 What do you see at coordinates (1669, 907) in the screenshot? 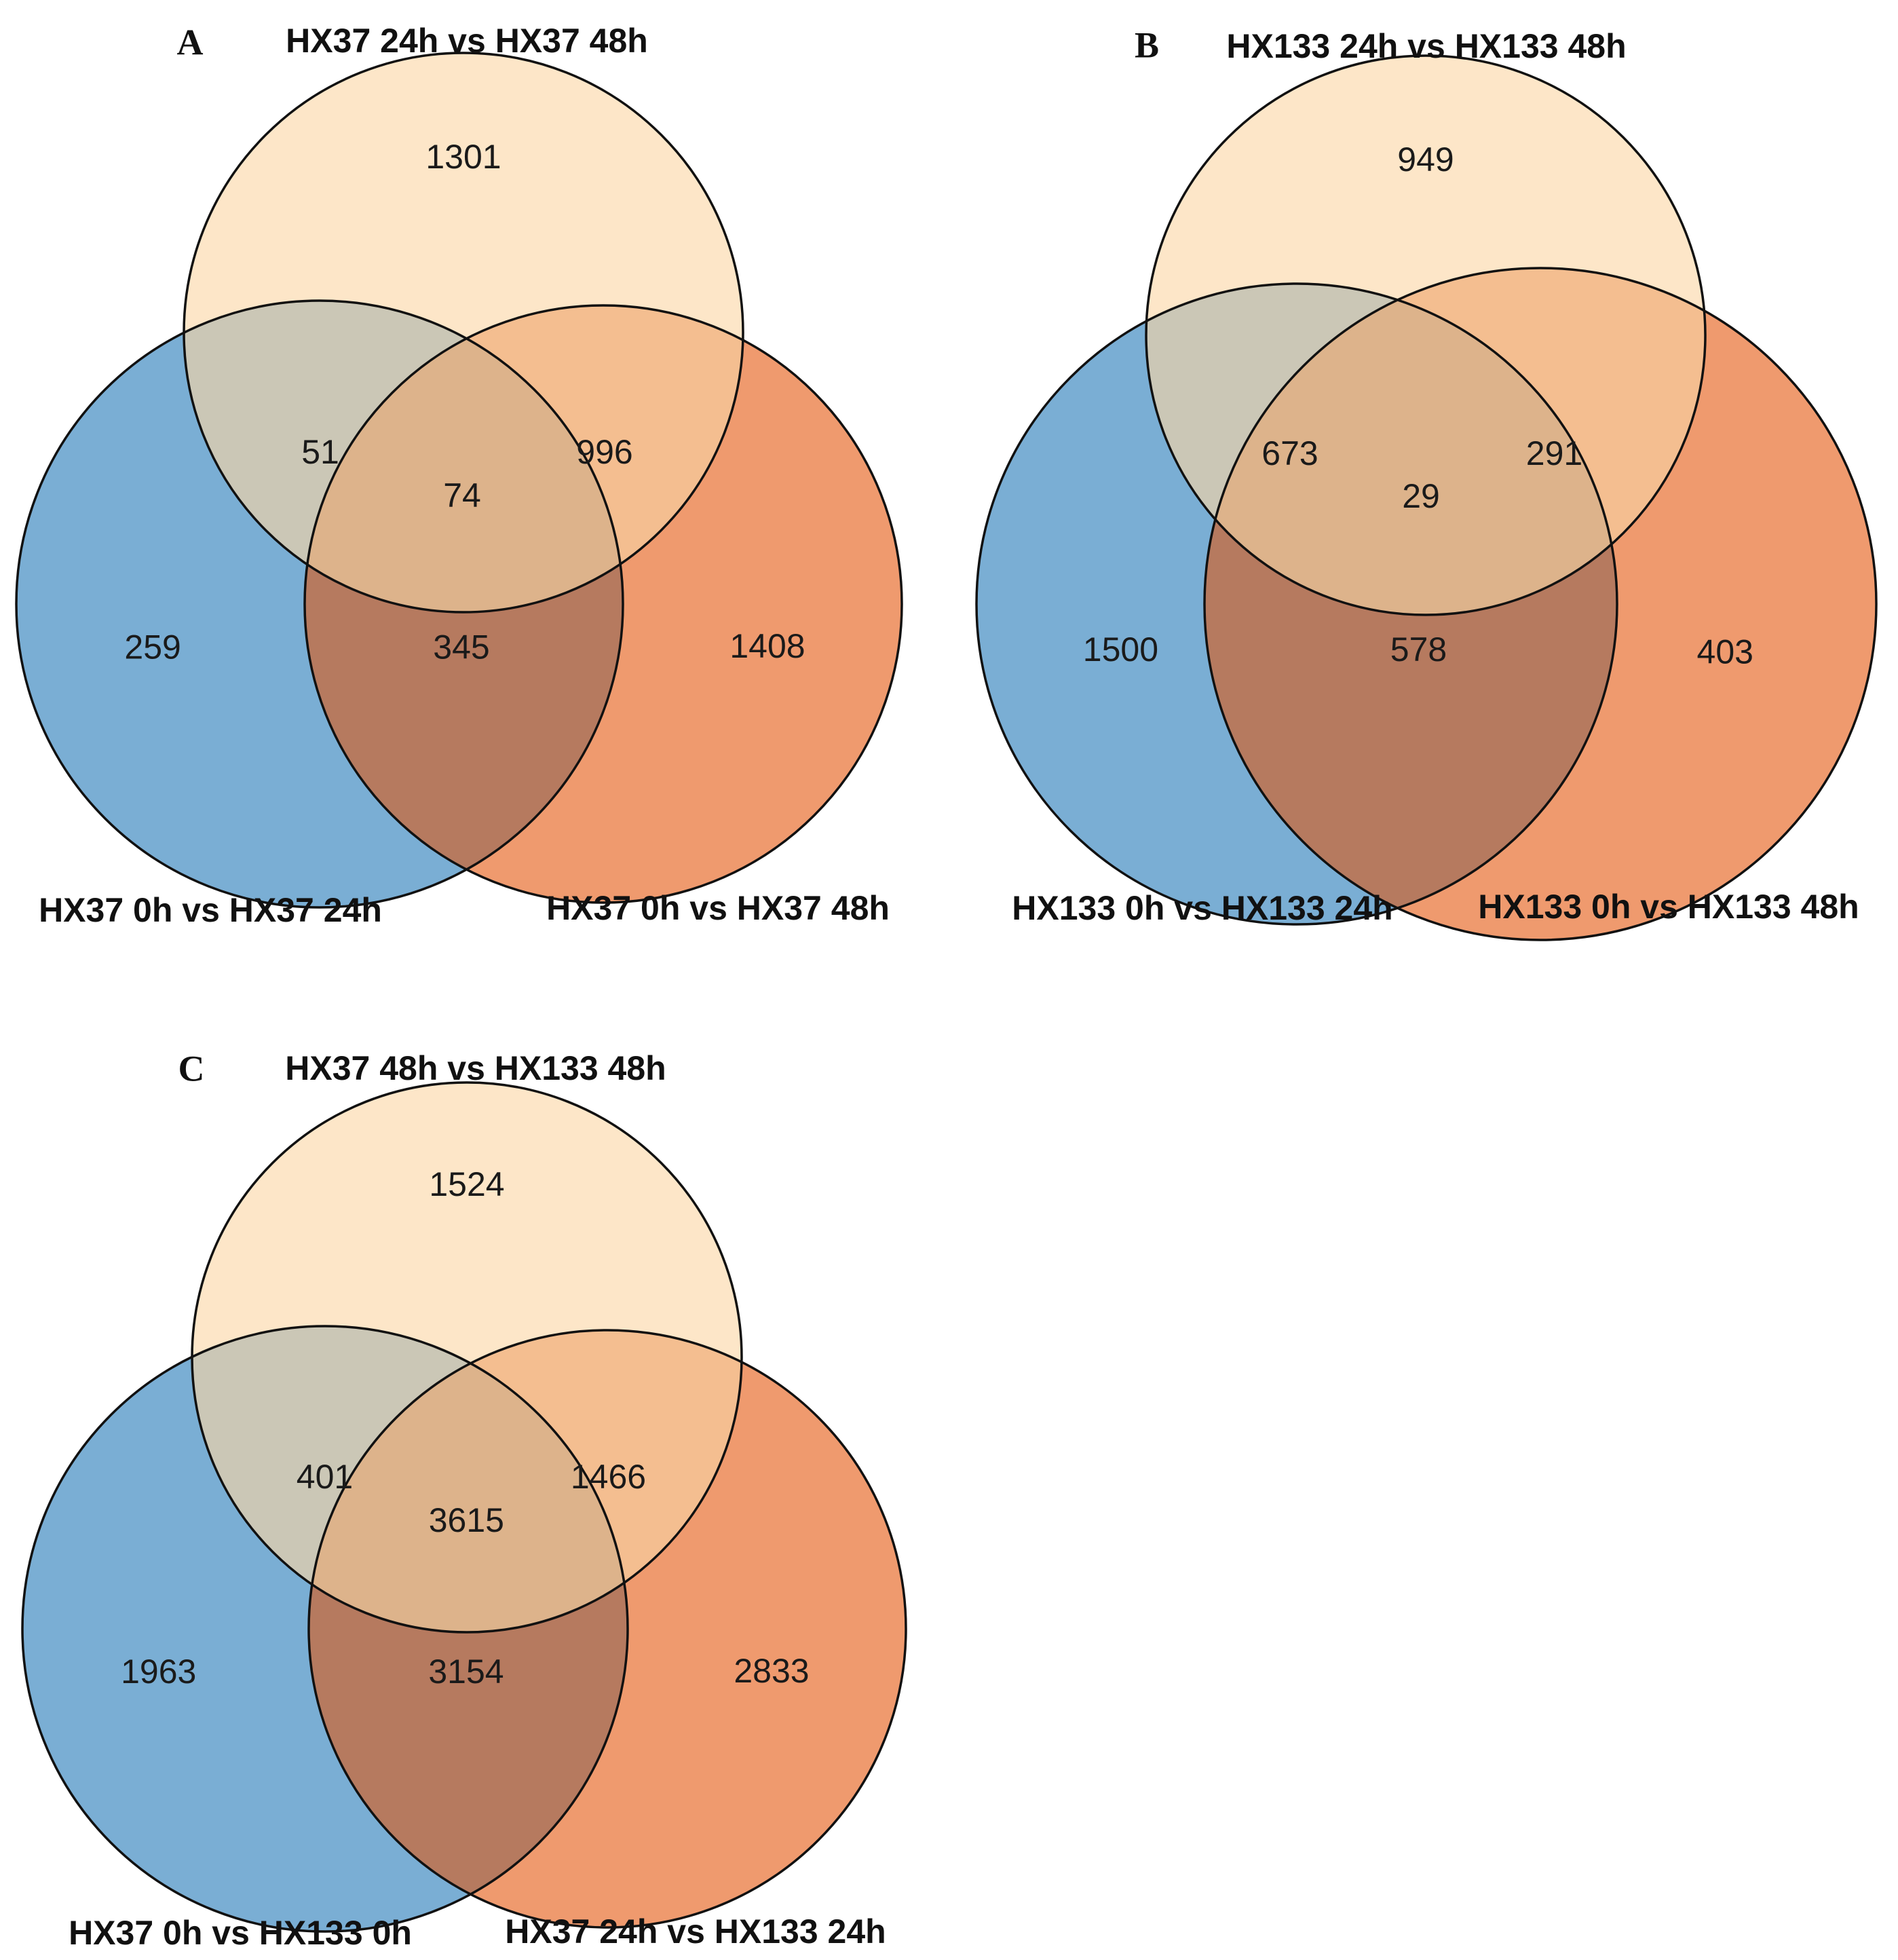
I see `right-set-label: HX133 0h vs HX133 48h` at bounding box center [1669, 907].